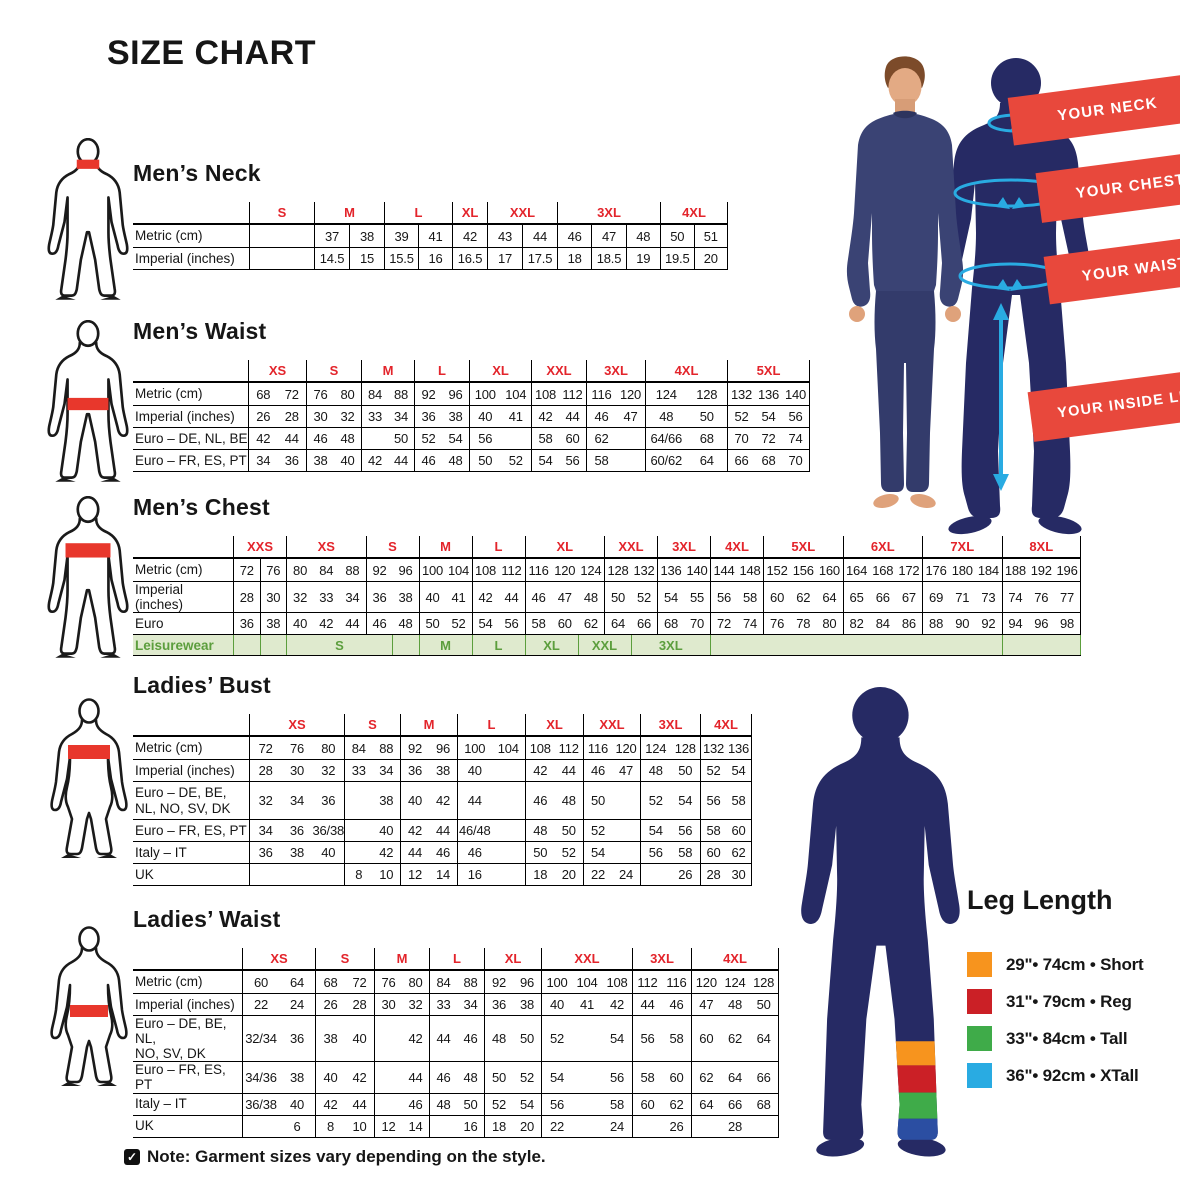 This screenshot has width=1180, height=1197. Describe the element at coordinates (908, 624) in the screenshot. I see `value-cell: 86` at that location.